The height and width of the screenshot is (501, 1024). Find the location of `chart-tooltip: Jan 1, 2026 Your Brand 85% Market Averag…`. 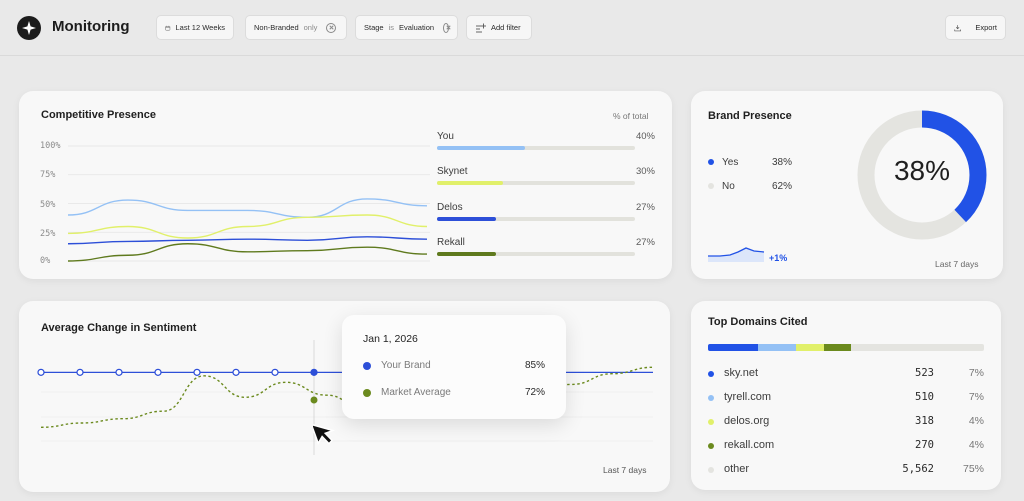

chart-tooltip: Jan 1, 2026 Your Brand 85% Market Averag… is located at coordinates (454, 367).